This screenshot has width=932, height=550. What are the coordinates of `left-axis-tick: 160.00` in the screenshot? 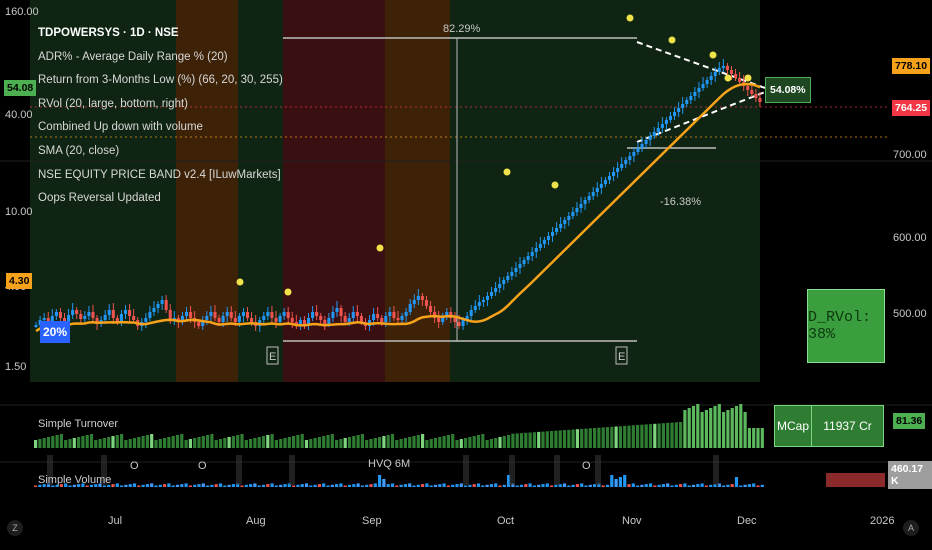 It's located at (22, 12).